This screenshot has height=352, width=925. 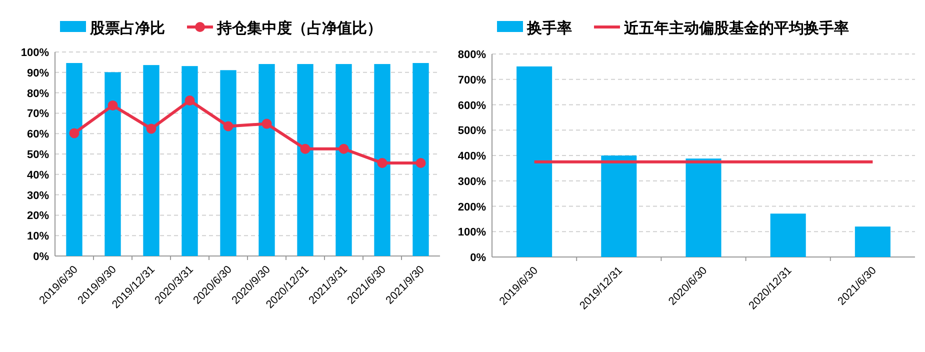 What do you see at coordinates (472, 156) in the screenshot?
I see `y-tick-label: 400%` at bounding box center [472, 156].